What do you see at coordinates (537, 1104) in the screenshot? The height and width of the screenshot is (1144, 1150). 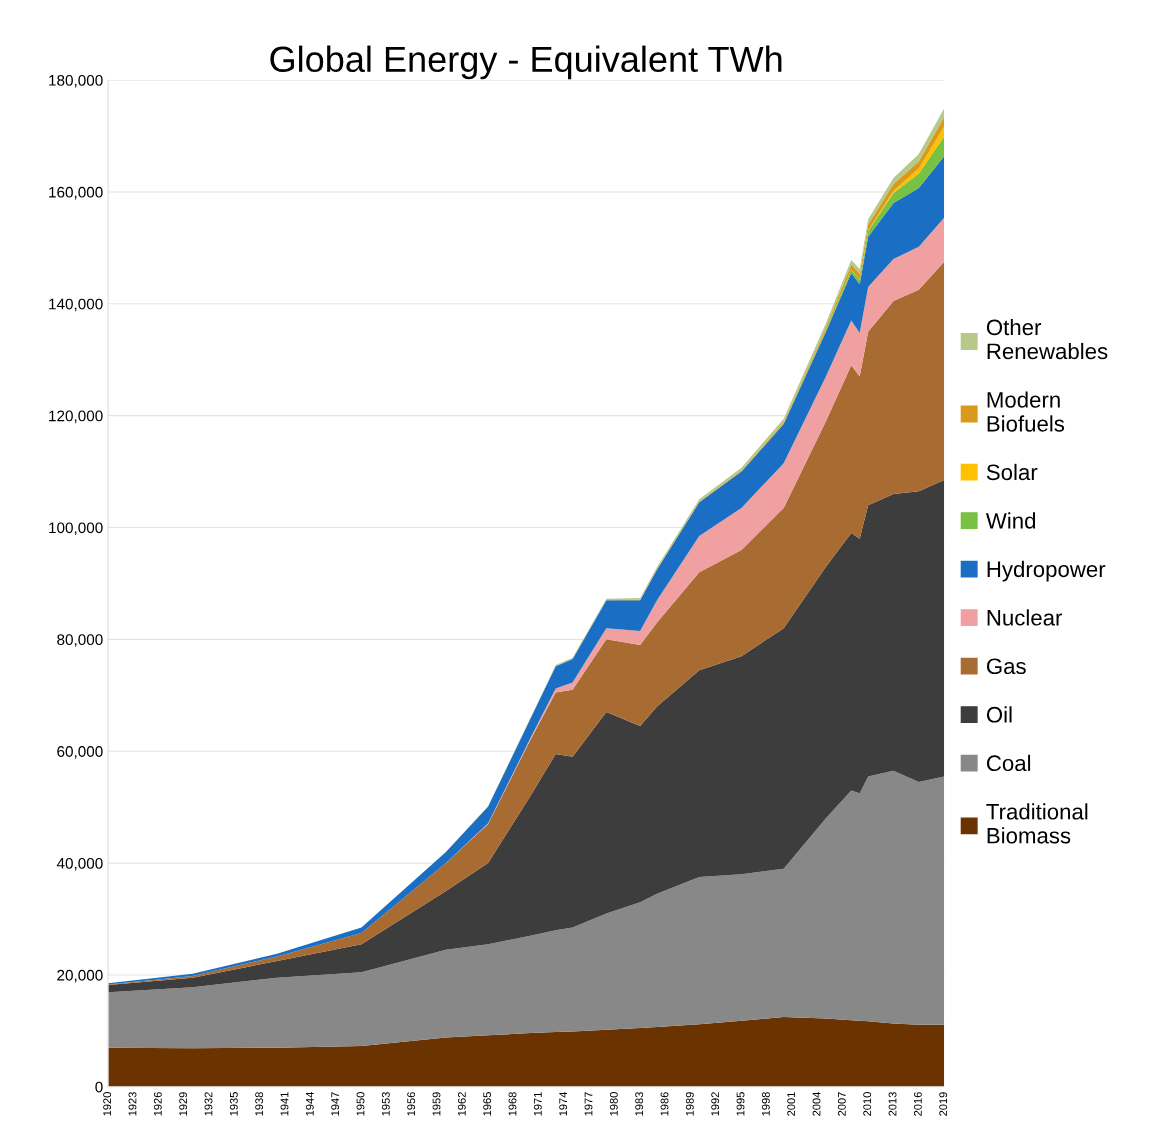 I see `x-tick-label: 1971` at bounding box center [537, 1104].